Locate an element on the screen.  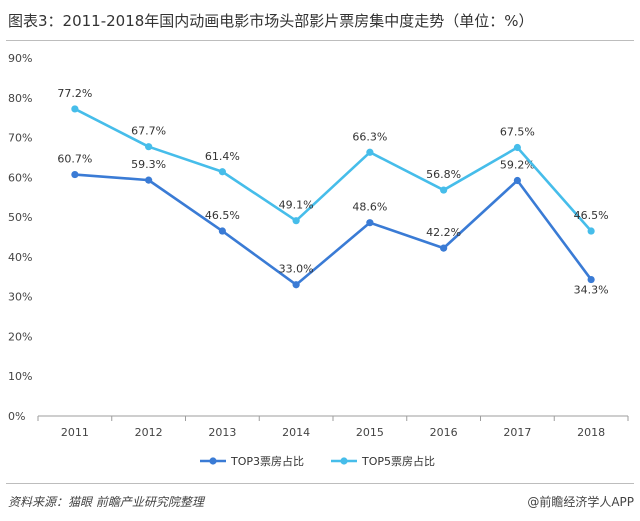
y-tick-label: 40% is located at coordinates (20, 257).